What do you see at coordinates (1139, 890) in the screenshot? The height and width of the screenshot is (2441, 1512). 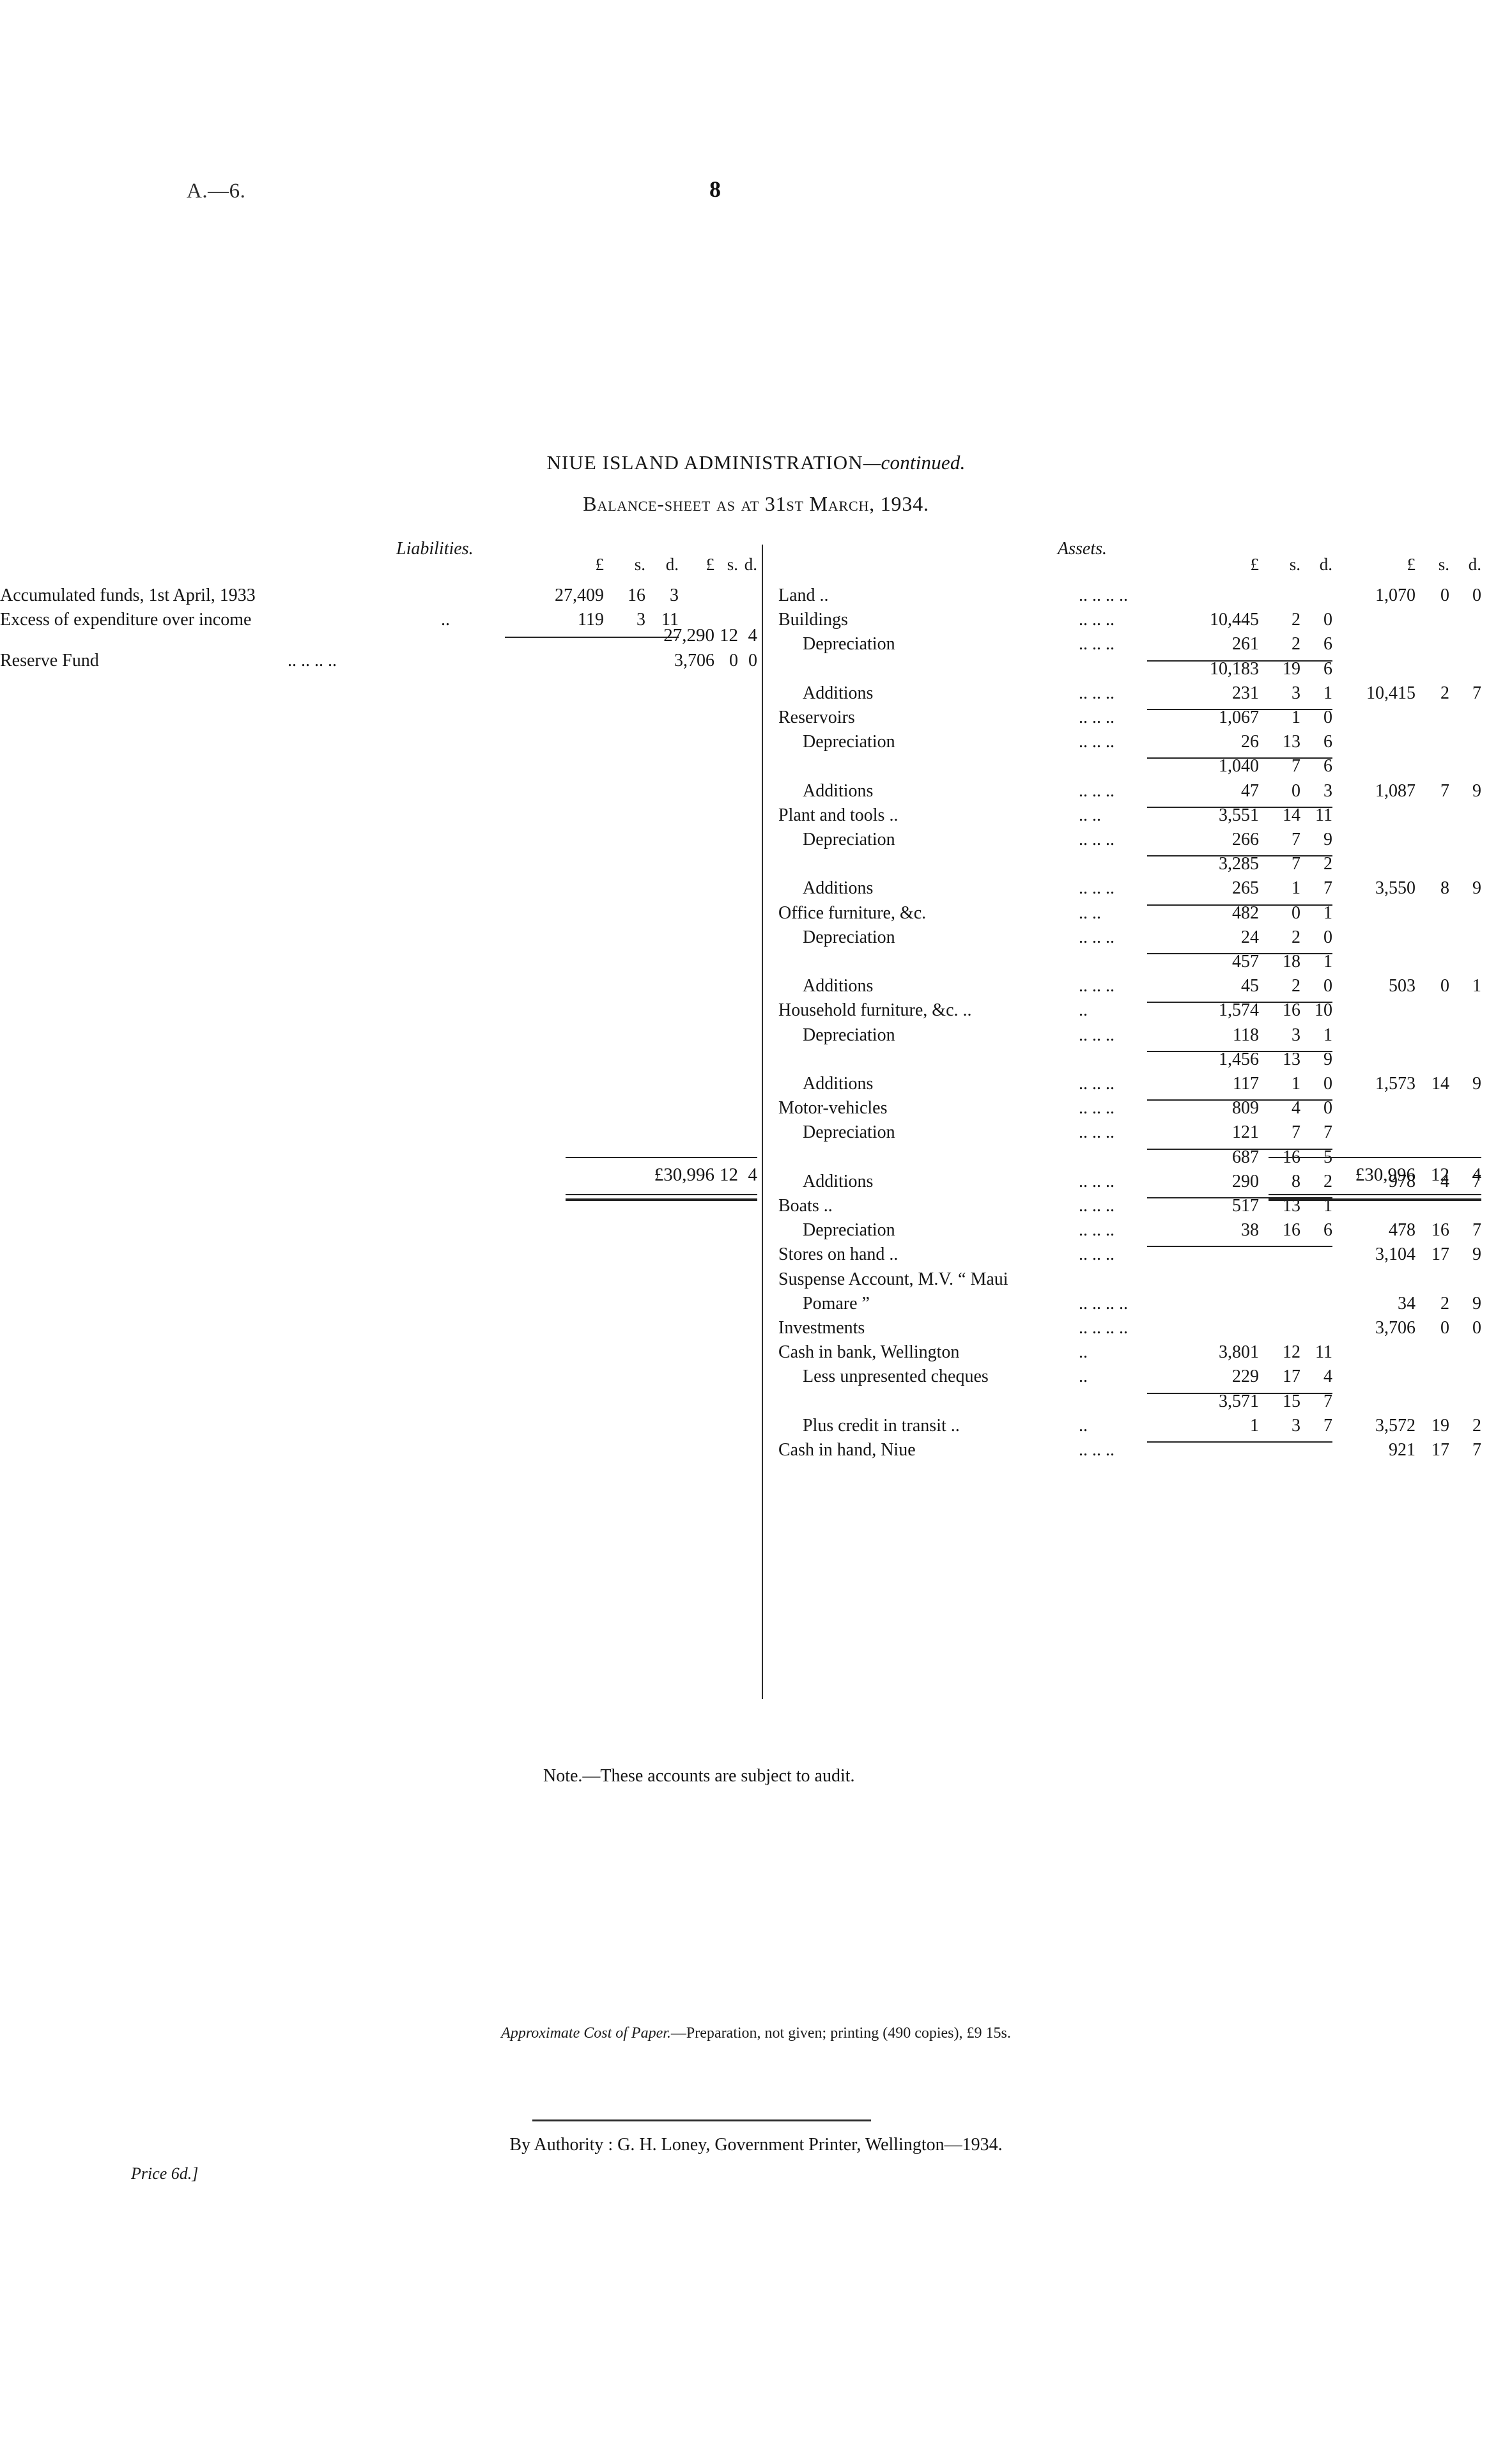 I see `table-row: Additions .. .. .. 265 1 7 3,550 8 9` at bounding box center [1139, 890].